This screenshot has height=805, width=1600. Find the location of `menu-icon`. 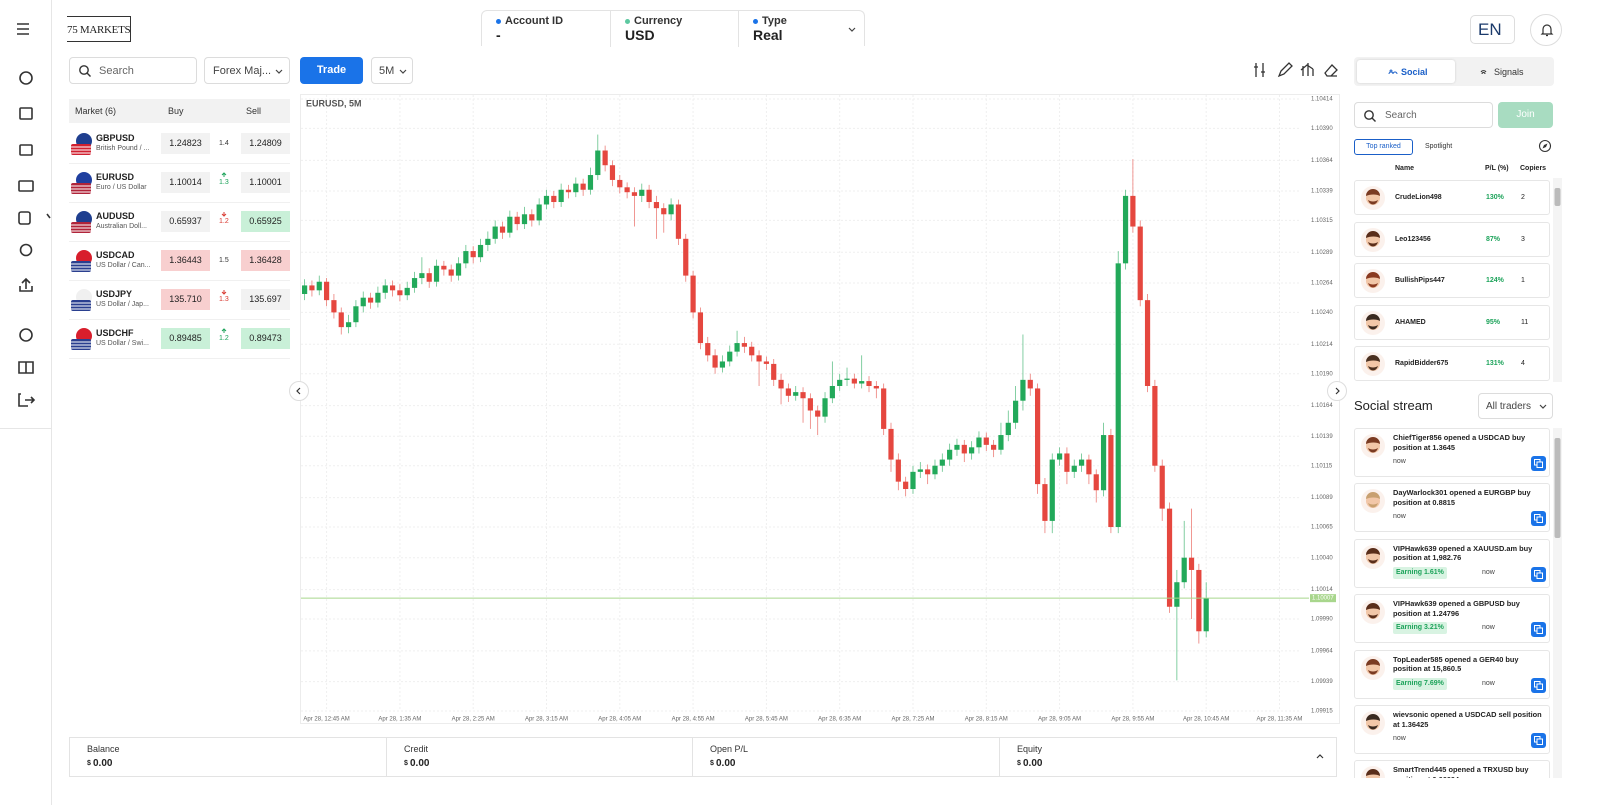

menu-icon is located at coordinates (23, 29).